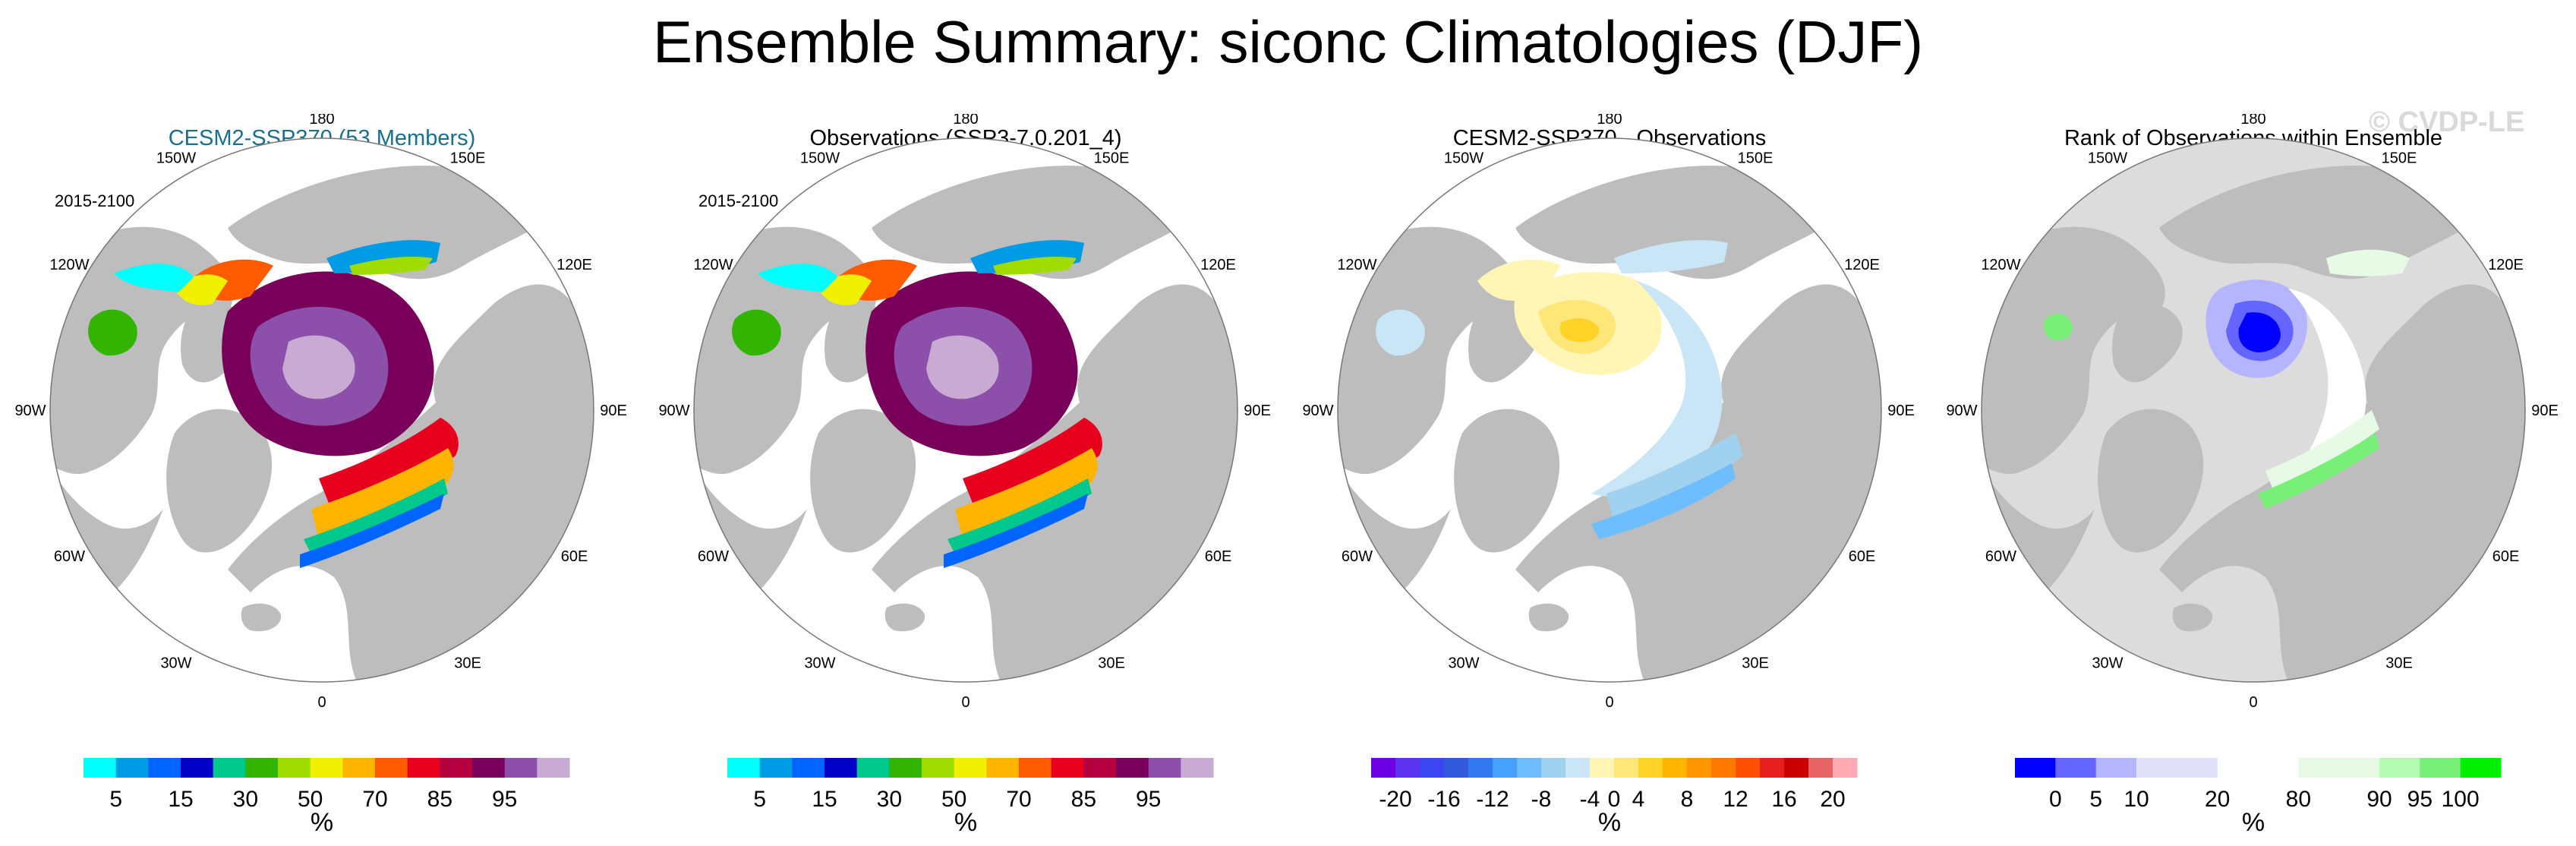 This screenshot has width=2576, height=846. I want to click on period-label: 2015-2100, so click(95, 200).